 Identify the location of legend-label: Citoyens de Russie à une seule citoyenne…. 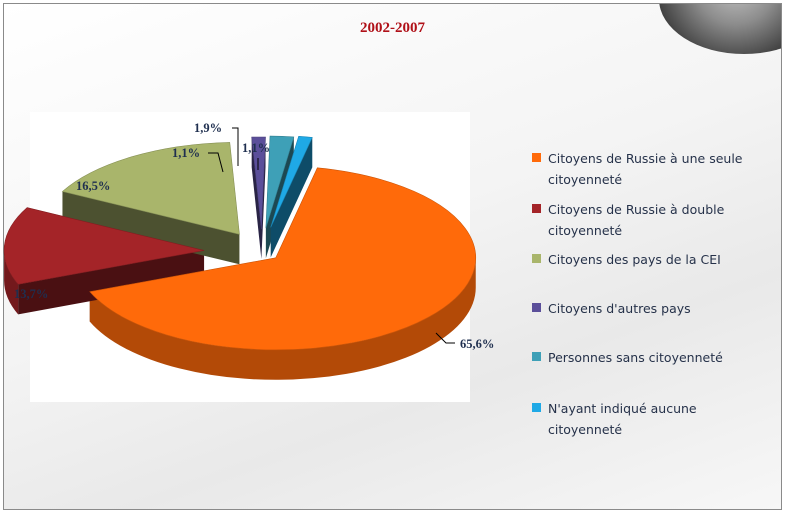
(645, 169).